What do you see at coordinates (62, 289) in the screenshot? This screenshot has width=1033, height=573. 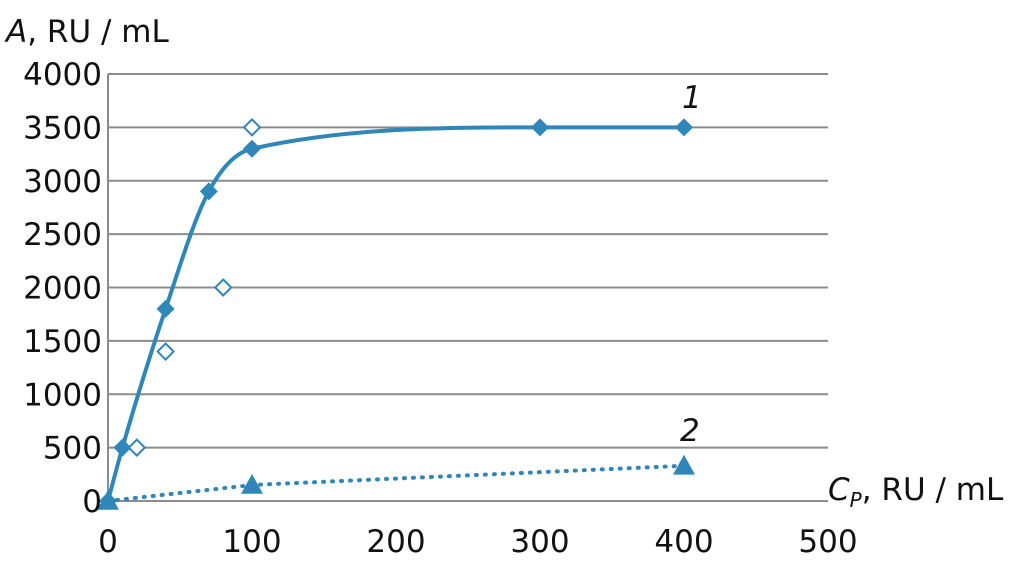 I see `y-tick-label: 2000` at bounding box center [62, 289].